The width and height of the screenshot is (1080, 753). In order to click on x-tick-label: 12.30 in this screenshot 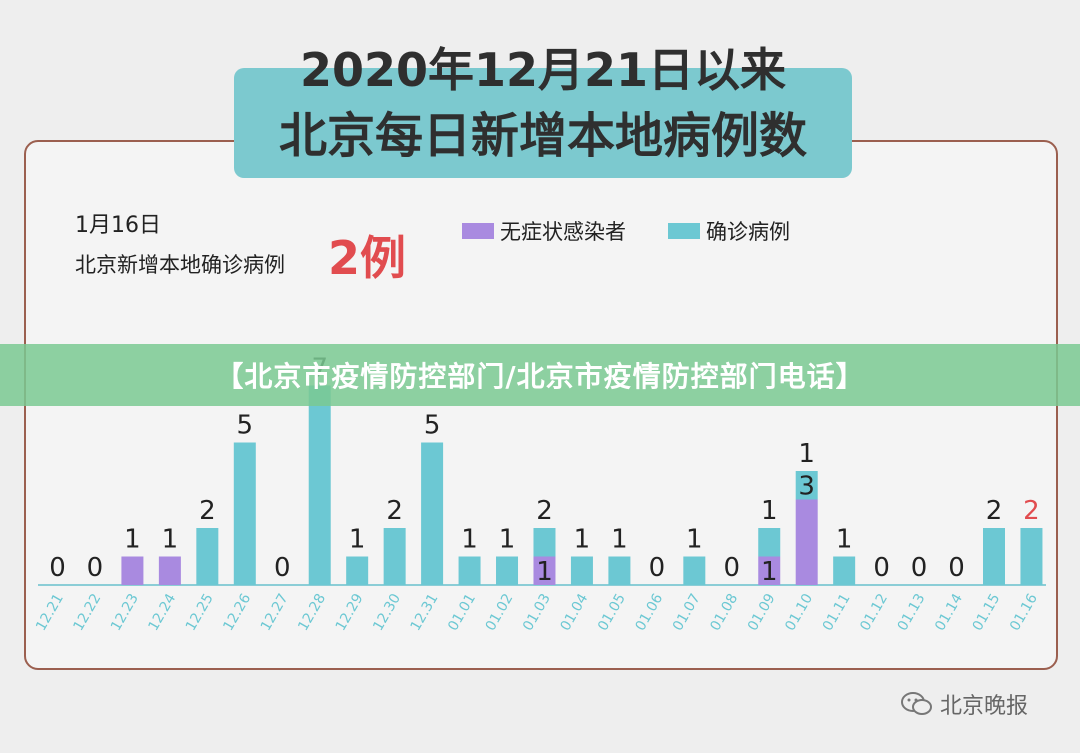, I will do `click(387, 612)`.